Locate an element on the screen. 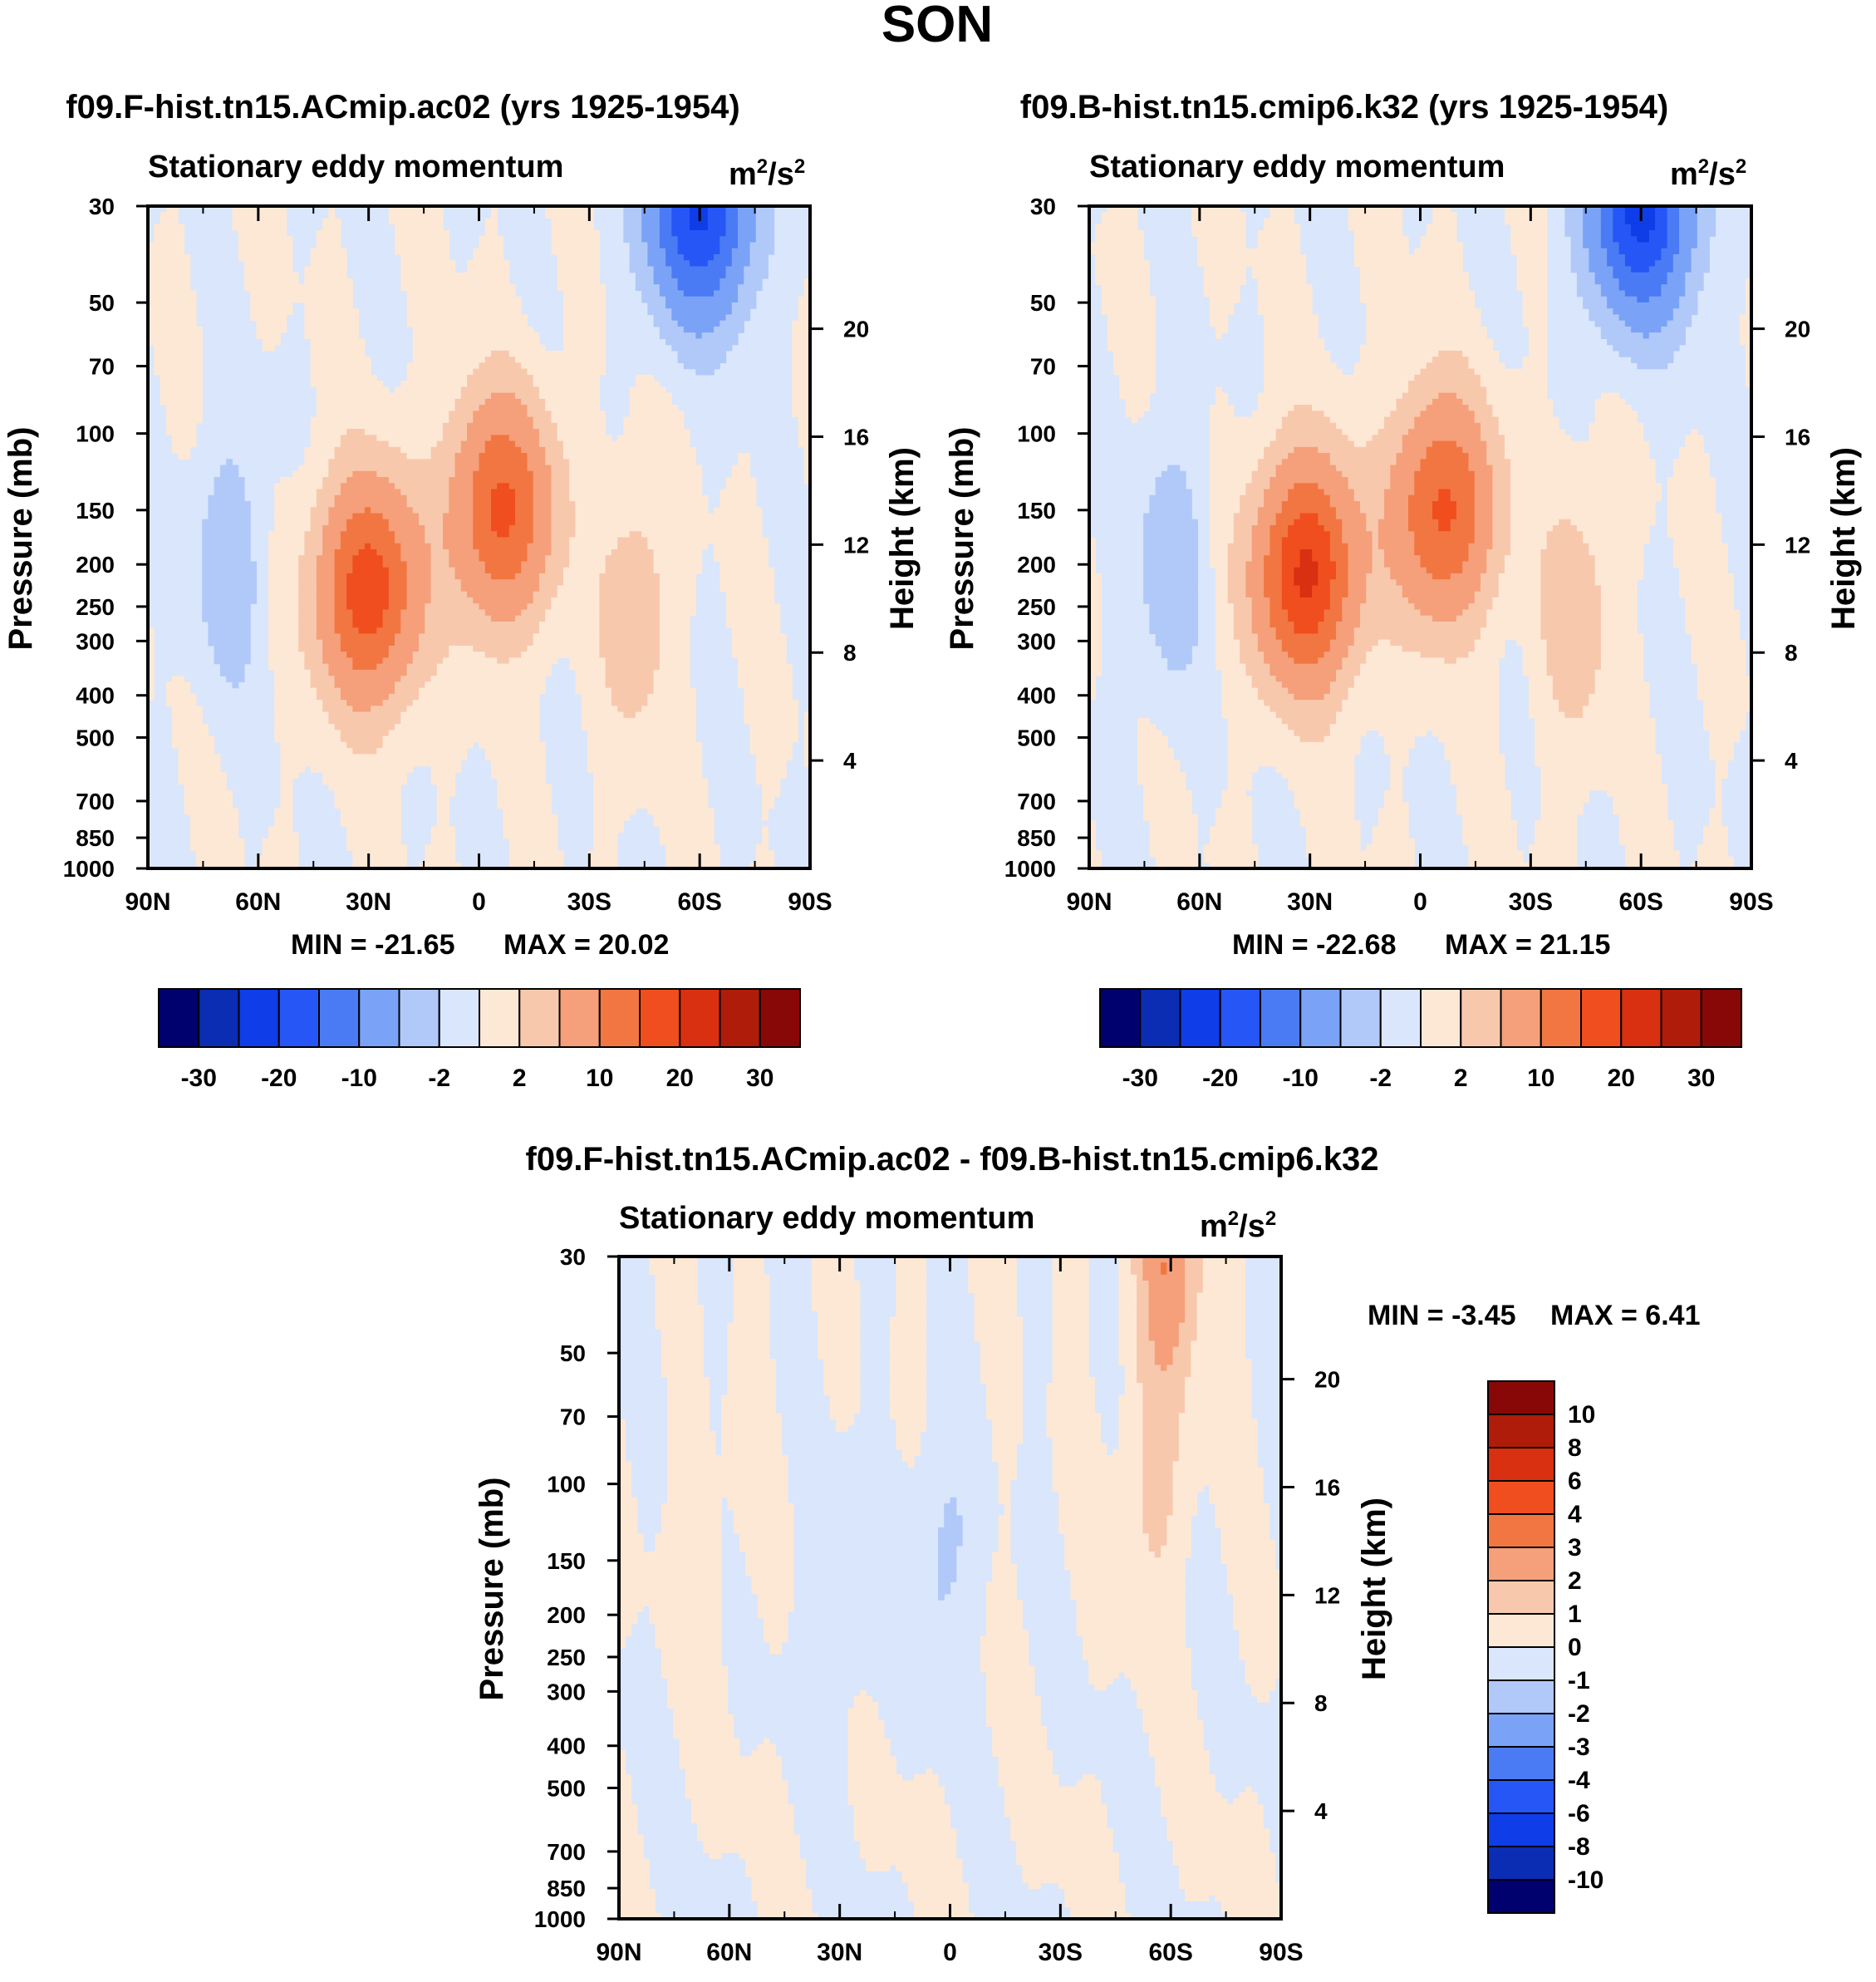 This screenshot has height=1982, width=1876. y-tick-label: 70 is located at coordinates (573, 1417).